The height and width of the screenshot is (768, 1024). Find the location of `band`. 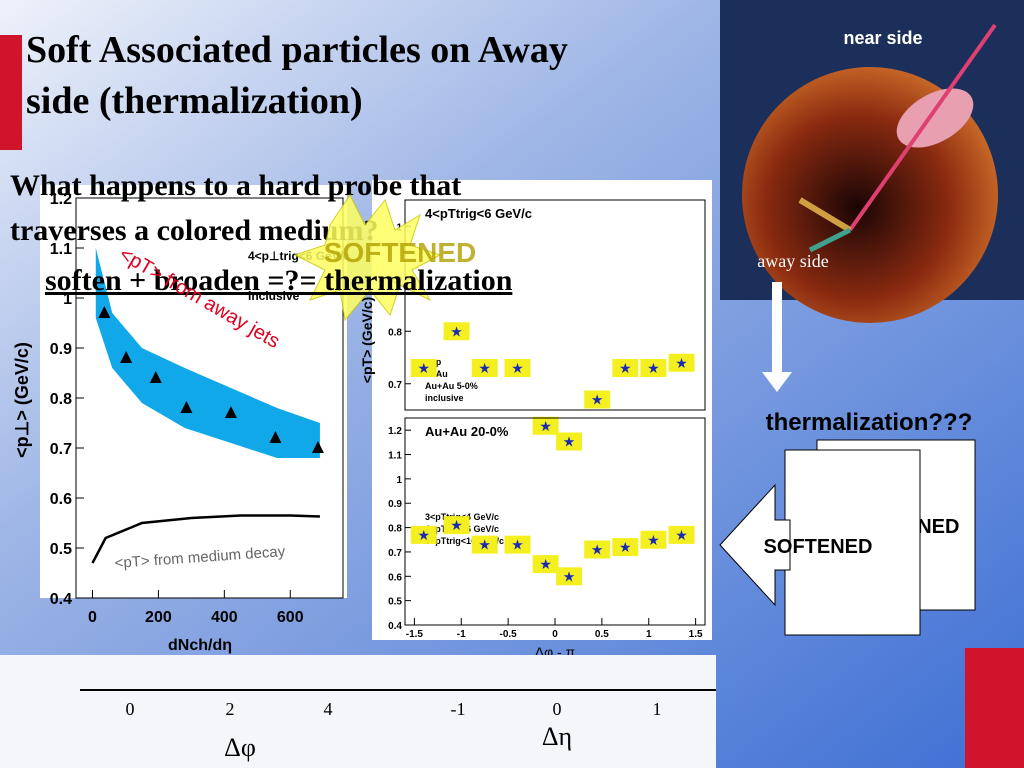

band is located at coordinates (207, 353).